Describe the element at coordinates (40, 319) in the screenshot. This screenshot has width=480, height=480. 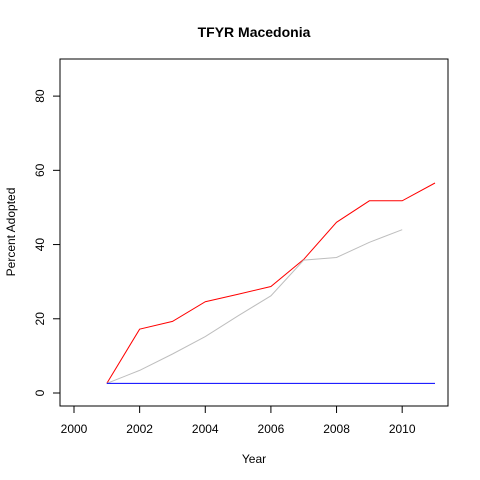
I see `y-tick-label: 20` at that location.